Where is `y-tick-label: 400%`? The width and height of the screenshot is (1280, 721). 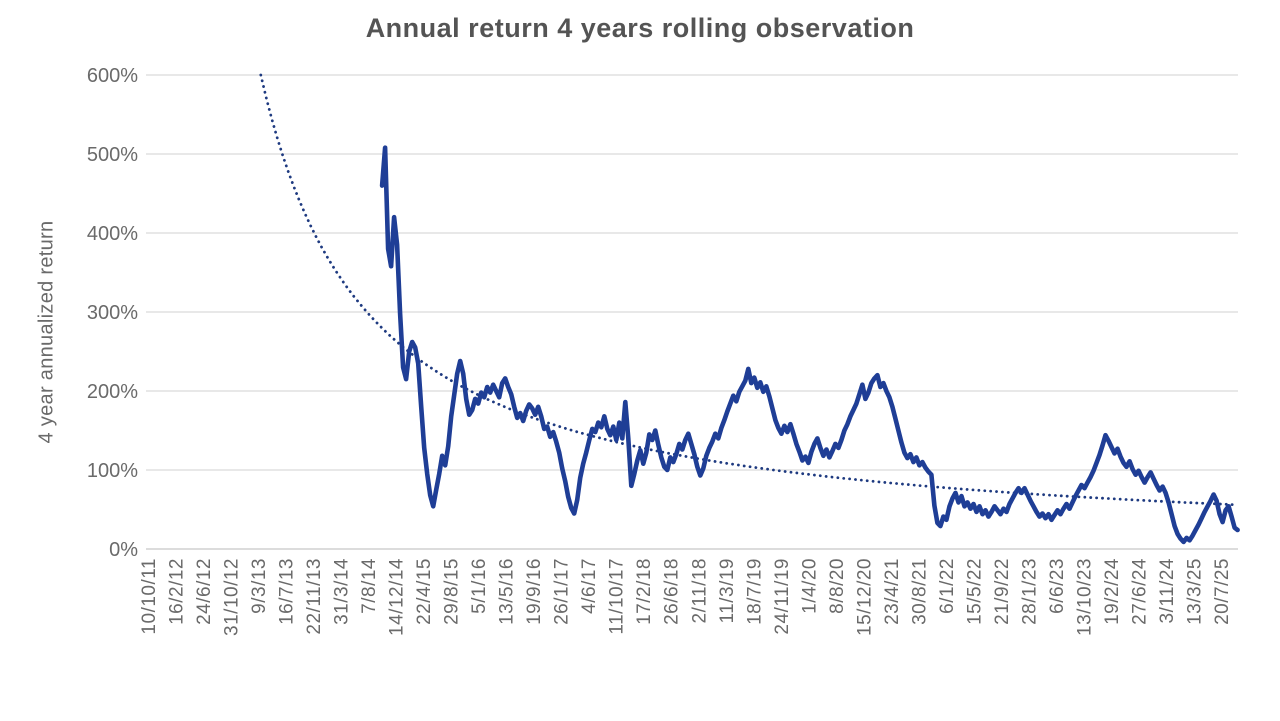 y-tick-label: 400% is located at coordinates (112, 234).